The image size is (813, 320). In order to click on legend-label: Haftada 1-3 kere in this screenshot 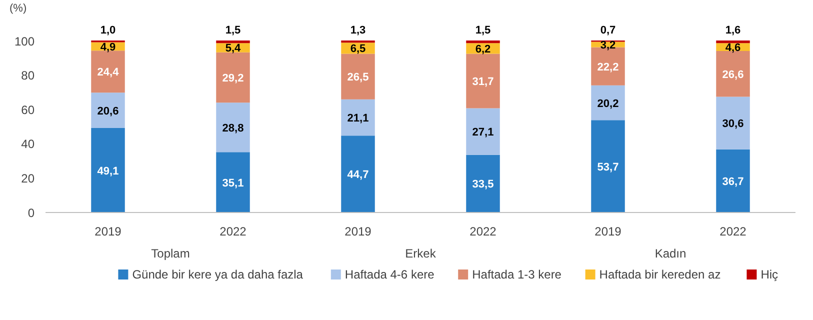, I will do `click(517, 275)`.